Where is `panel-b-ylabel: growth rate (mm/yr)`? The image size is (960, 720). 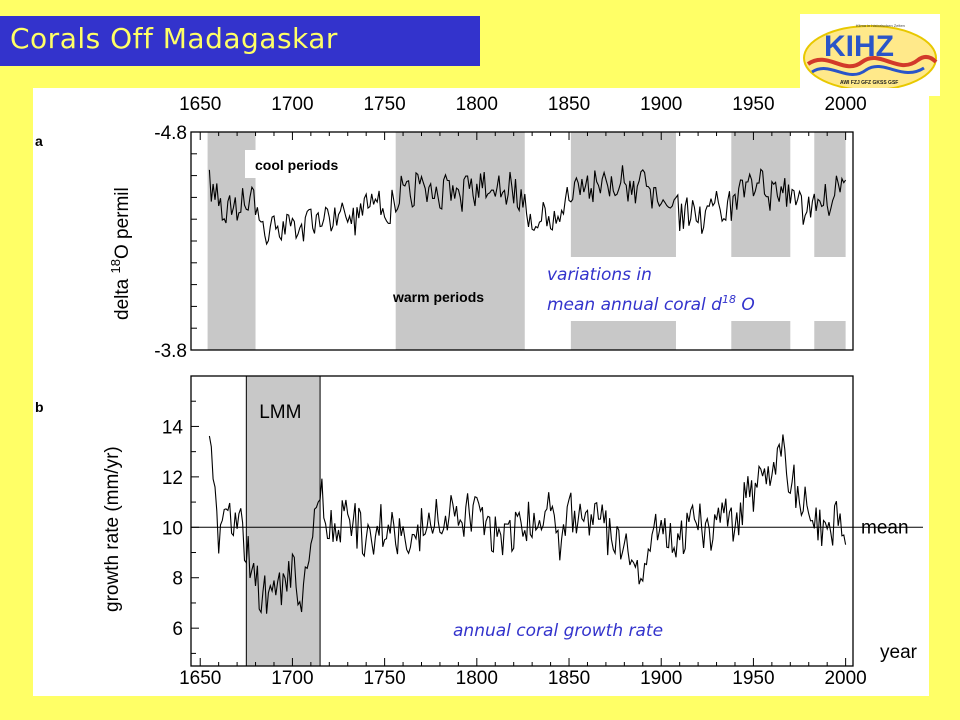 panel-b-ylabel: growth rate (mm/yr) is located at coordinates (112, 529).